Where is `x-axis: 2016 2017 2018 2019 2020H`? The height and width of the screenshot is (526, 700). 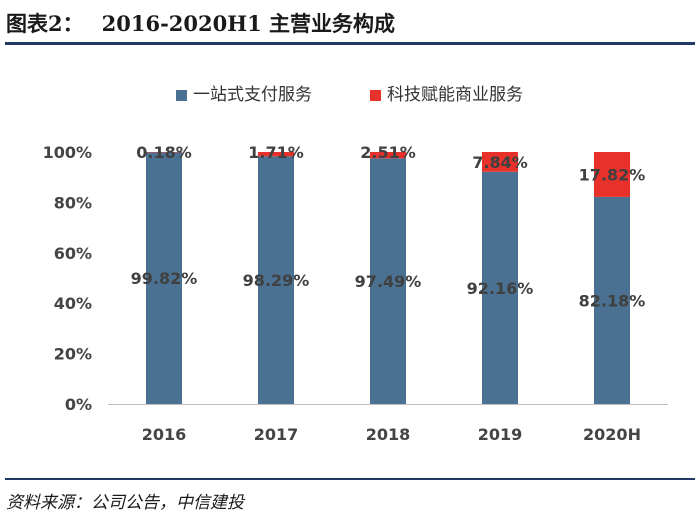
x-axis: 2016 2017 2018 2019 2020H is located at coordinates (388, 424).